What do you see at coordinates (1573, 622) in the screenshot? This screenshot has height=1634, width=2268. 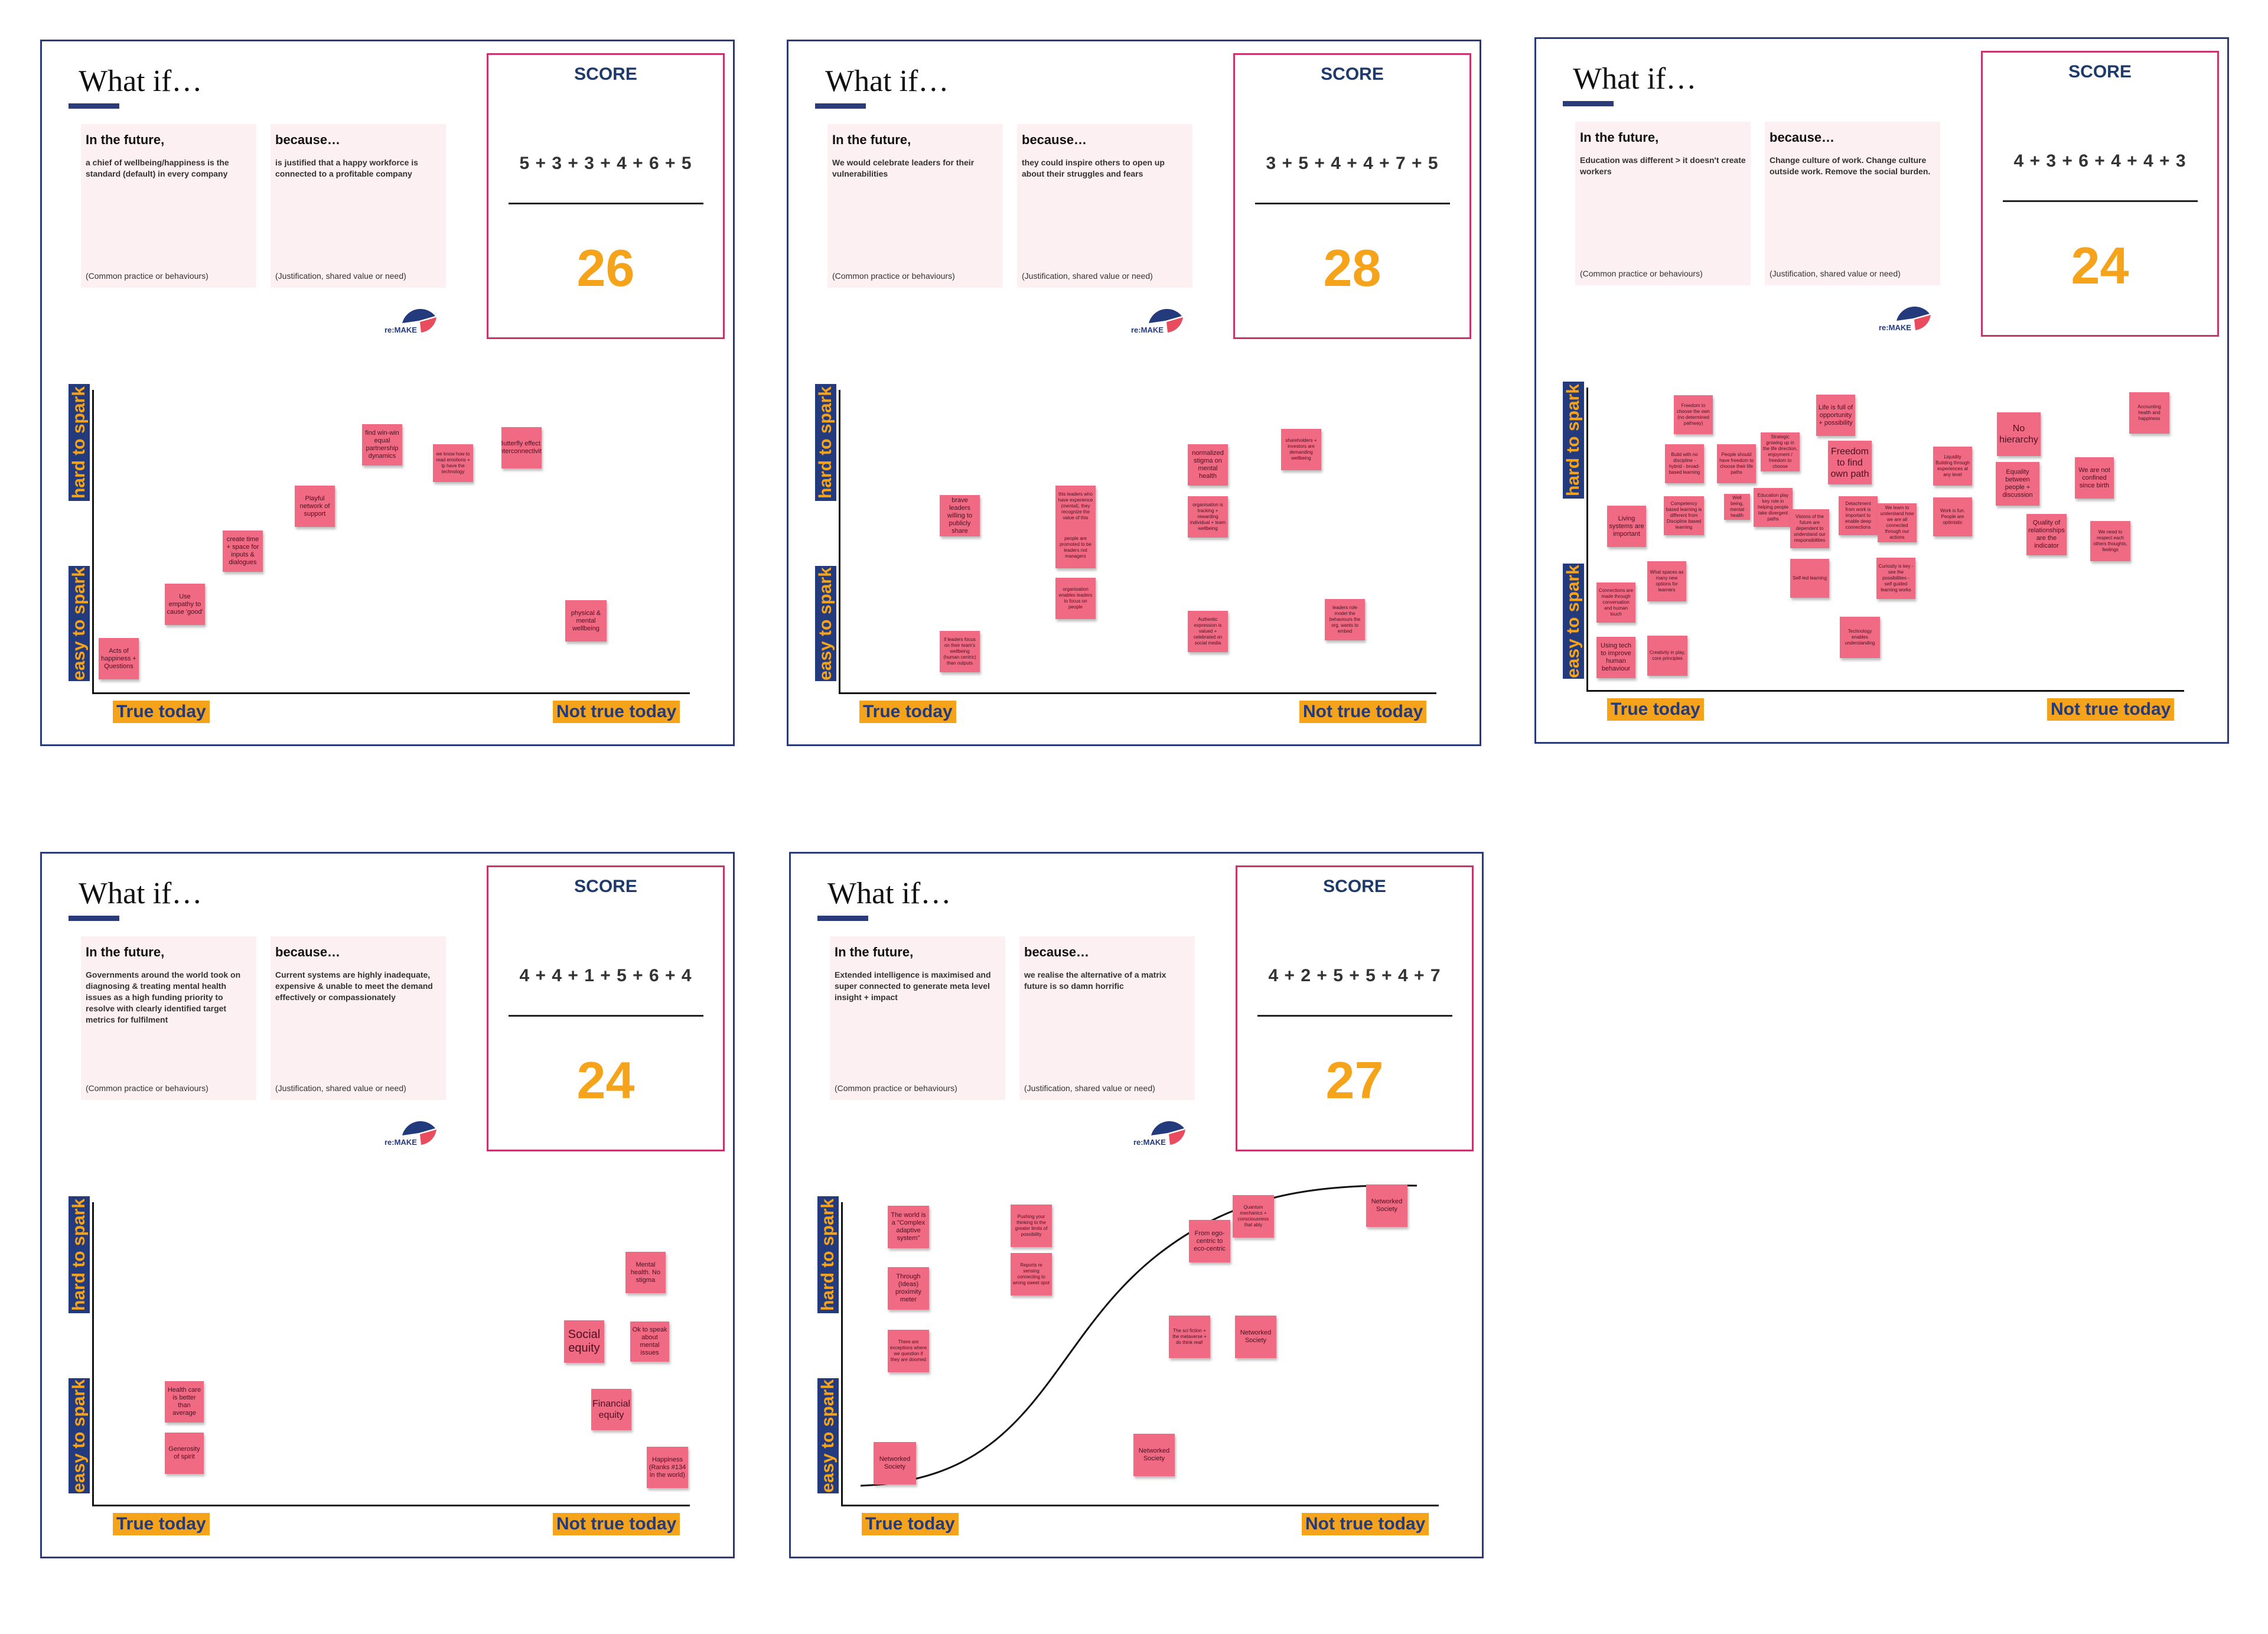 I see `easy-to-spark-label: easy to spark` at bounding box center [1573, 622].